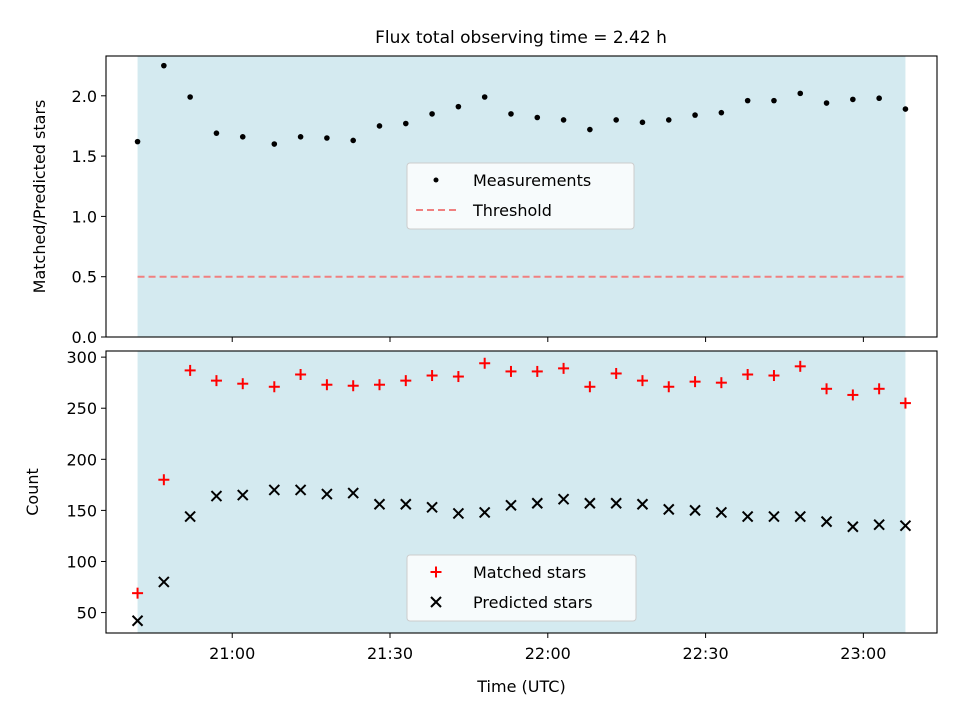 Image resolution: width=960 pixels, height=720 pixels. I want to click on legend-label: Predicted stars, so click(533, 602).